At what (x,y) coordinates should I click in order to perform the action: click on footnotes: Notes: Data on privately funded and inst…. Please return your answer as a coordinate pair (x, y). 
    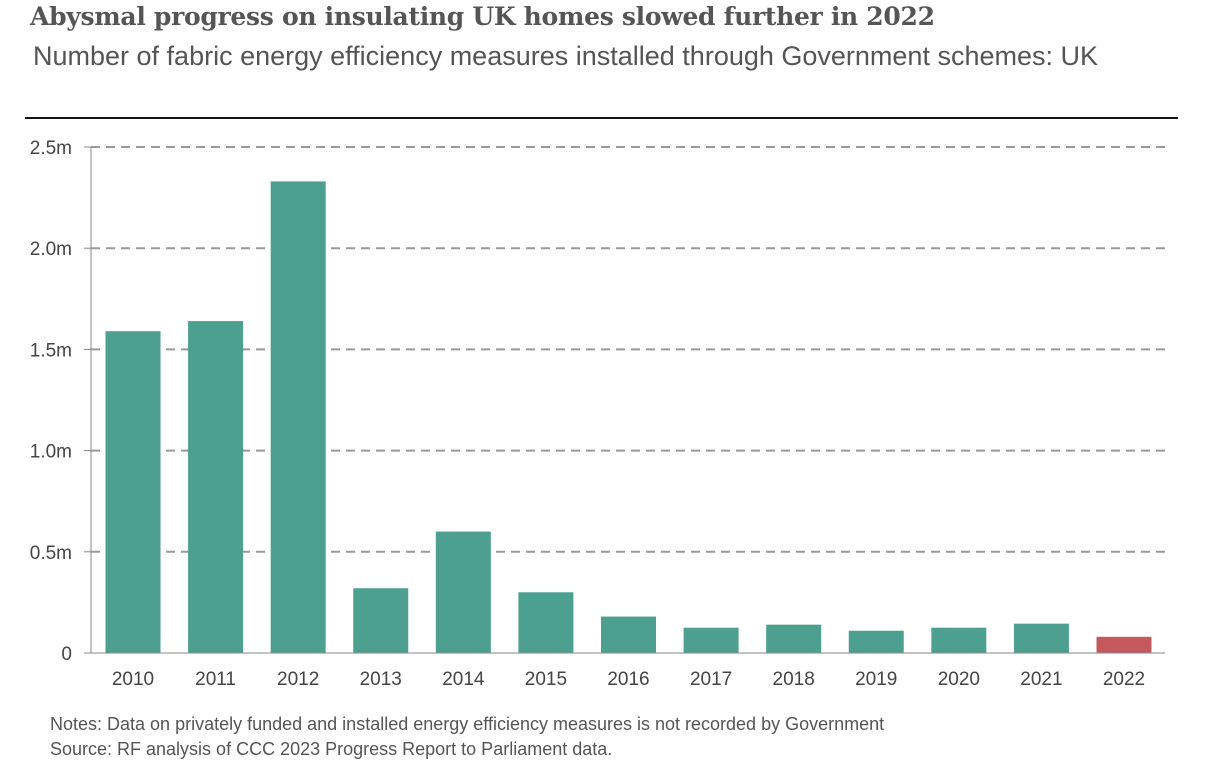
    Looking at the image, I should click on (467, 737).